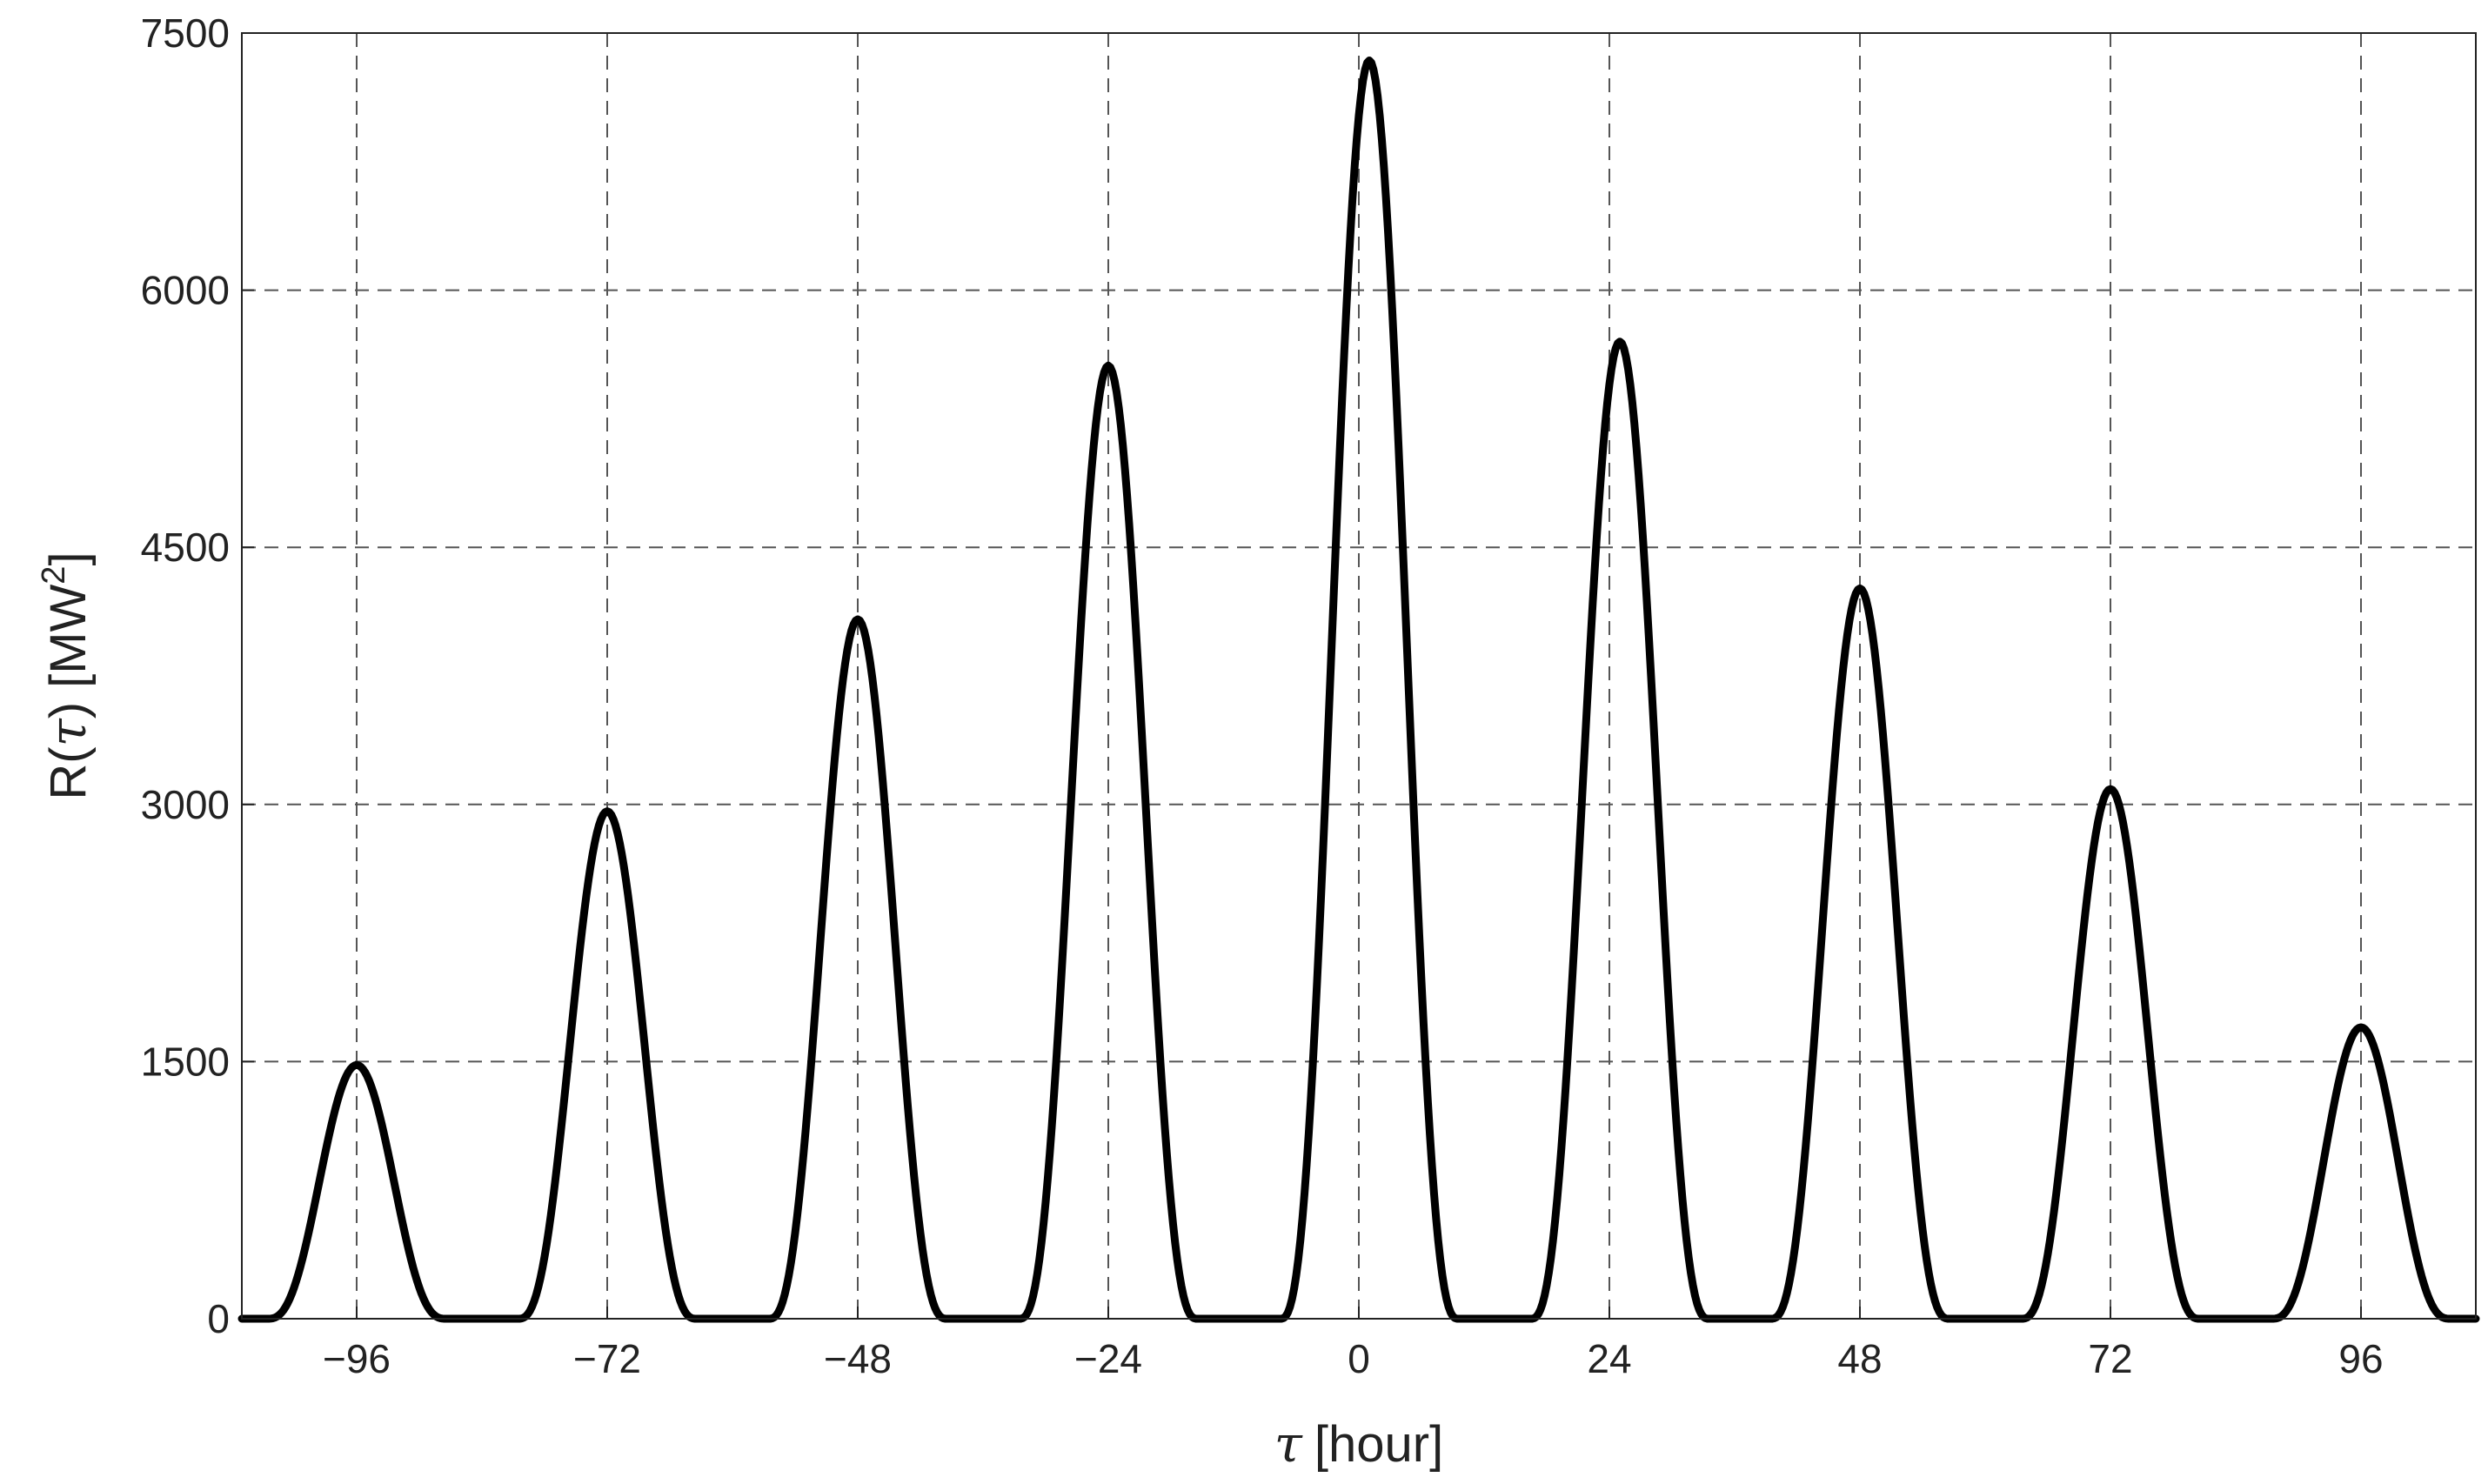 The width and height of the screenshot is (2488, 1484). What do you see at coordinates (68, 652) in the screenshot?
I see `y-axis-suffix: ) [MW` at bounding box center [68, 652].